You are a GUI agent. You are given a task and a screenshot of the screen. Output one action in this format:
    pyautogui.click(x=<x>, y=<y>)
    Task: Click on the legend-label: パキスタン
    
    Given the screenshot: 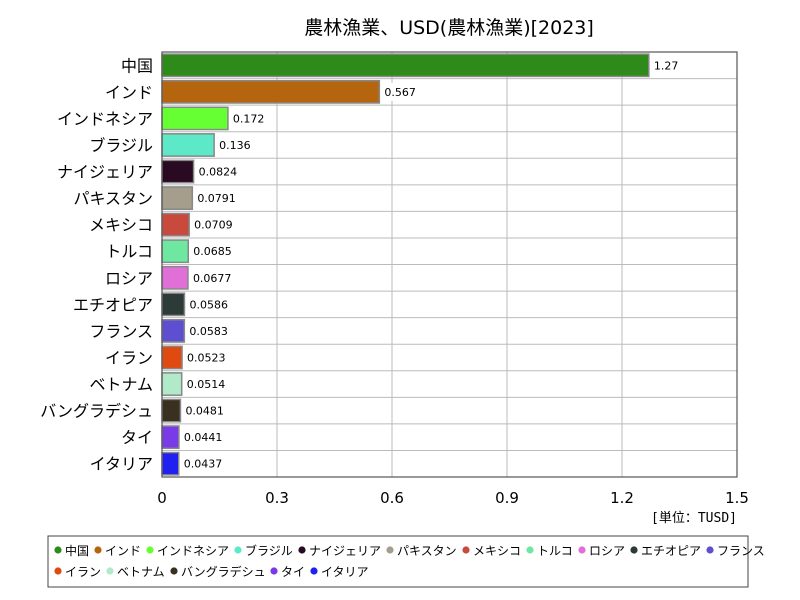 What is the action you would take?
    pyautogui.click(x=427, y=551)
    